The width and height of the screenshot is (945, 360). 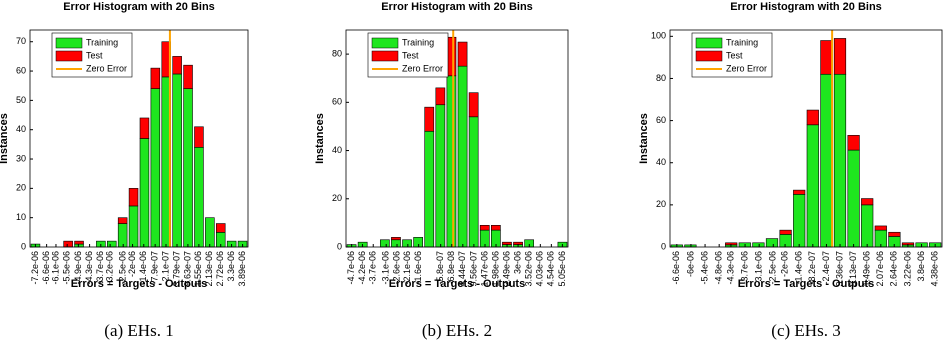 I want to click on x-tick-label: -1.4e-06, so click(x=799, y=268).